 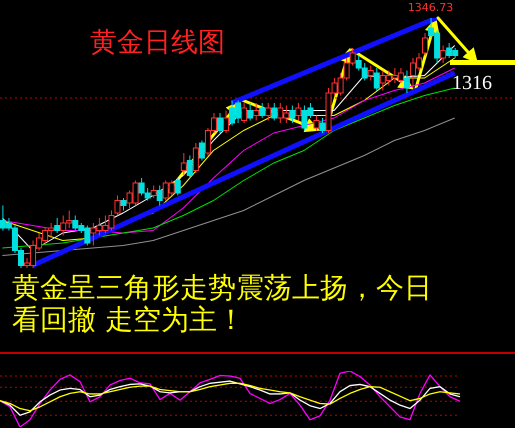 What do you see at coordinates (431, 7) in the screenshot?
I see `annotation: 1346.73` at bounding box center [431, 7].